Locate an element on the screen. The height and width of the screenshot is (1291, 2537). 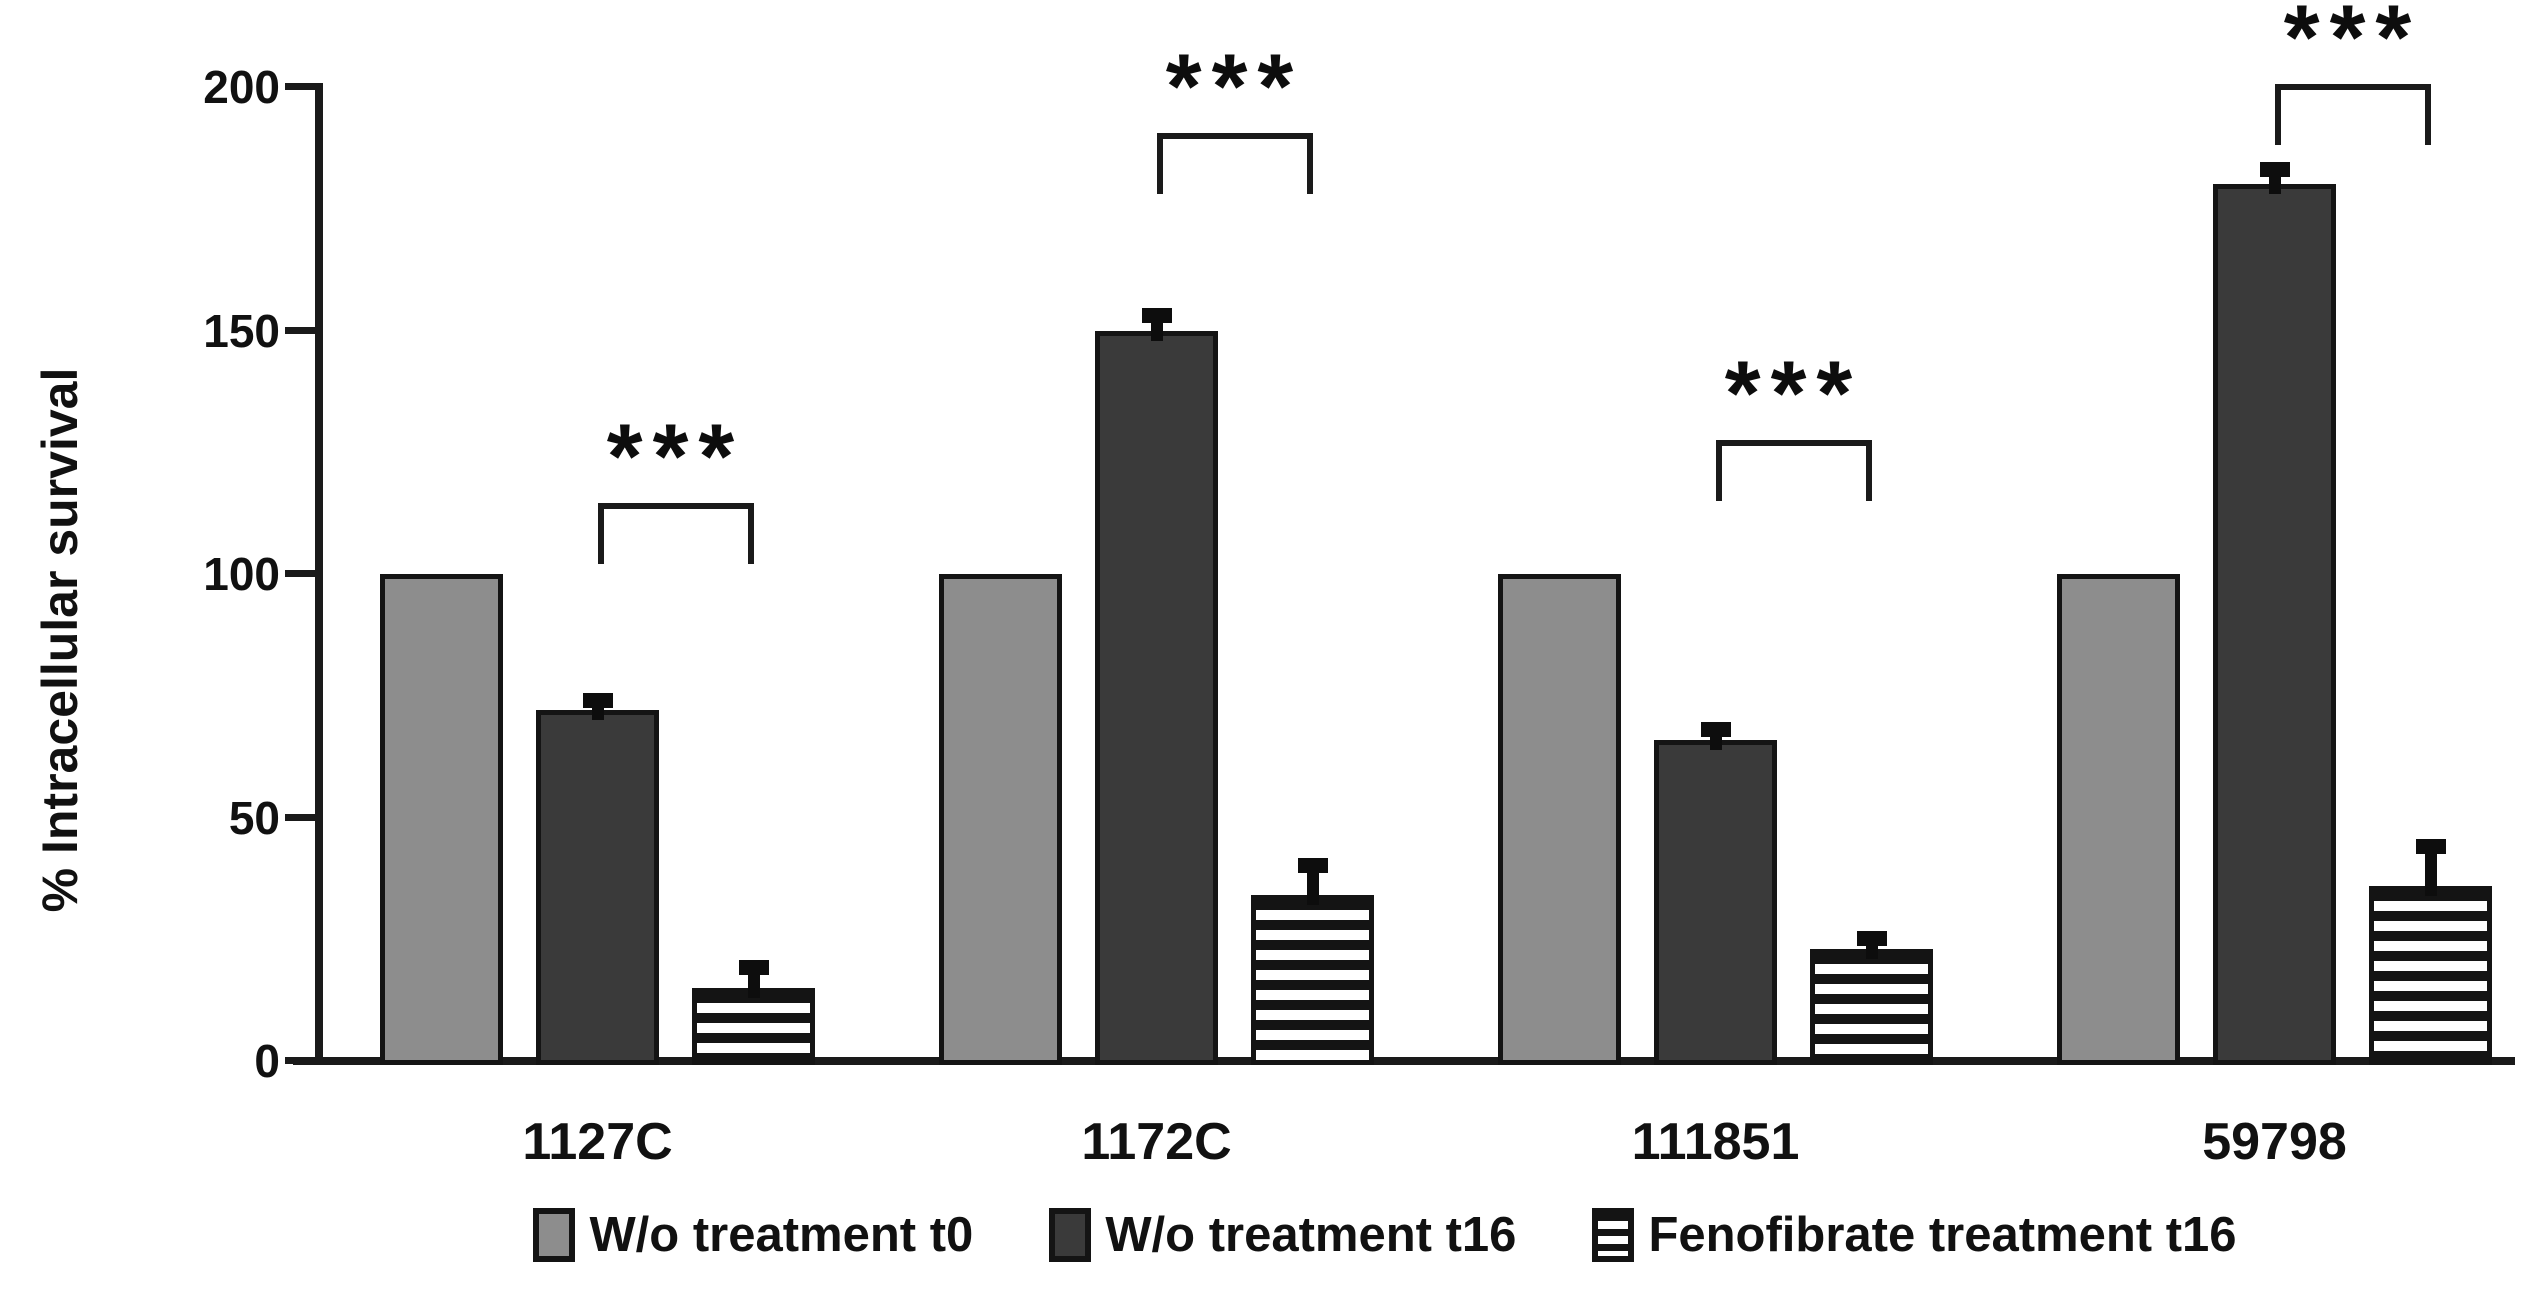
y-tick-label: 200 is located at coordinates (241, 87).